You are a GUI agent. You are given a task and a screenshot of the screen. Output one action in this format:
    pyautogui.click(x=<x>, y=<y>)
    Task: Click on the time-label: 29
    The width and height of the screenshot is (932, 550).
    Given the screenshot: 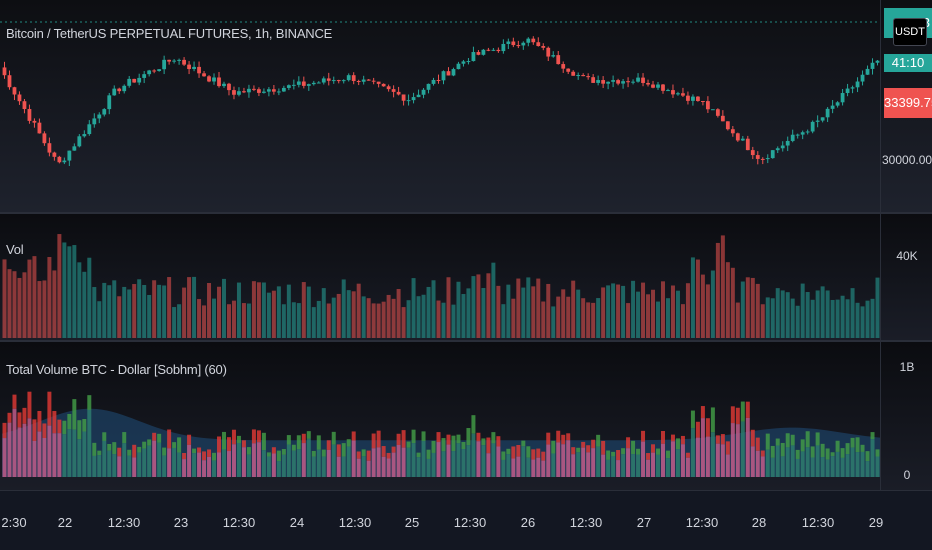 What is the action you would take?
    pyautogui.click(x=876, y=522)
    